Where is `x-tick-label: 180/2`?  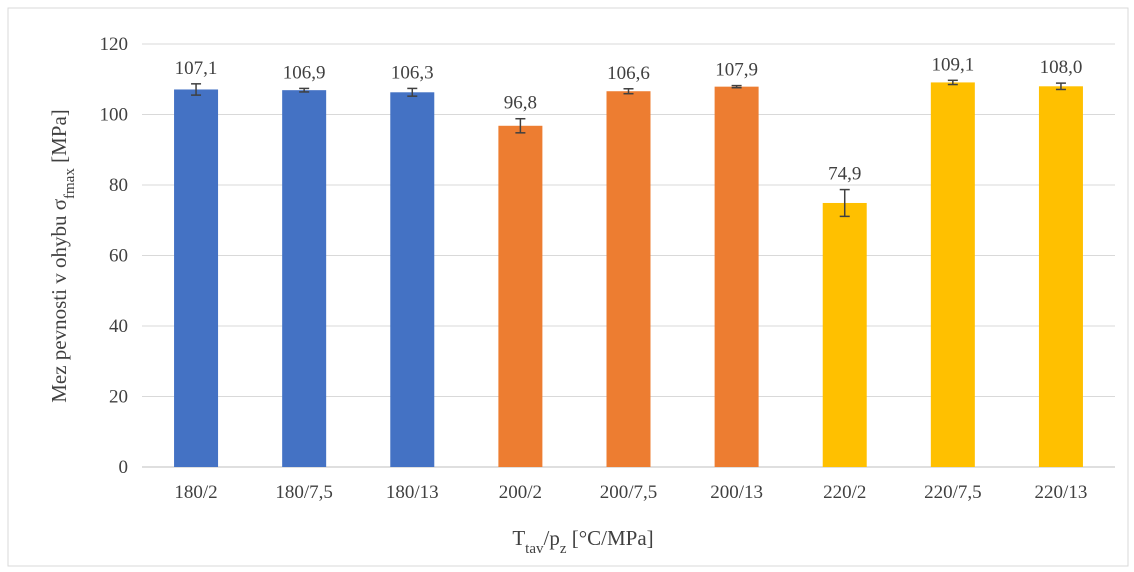 x-tick-label: 180/2 is located at coordinates (195, 492).